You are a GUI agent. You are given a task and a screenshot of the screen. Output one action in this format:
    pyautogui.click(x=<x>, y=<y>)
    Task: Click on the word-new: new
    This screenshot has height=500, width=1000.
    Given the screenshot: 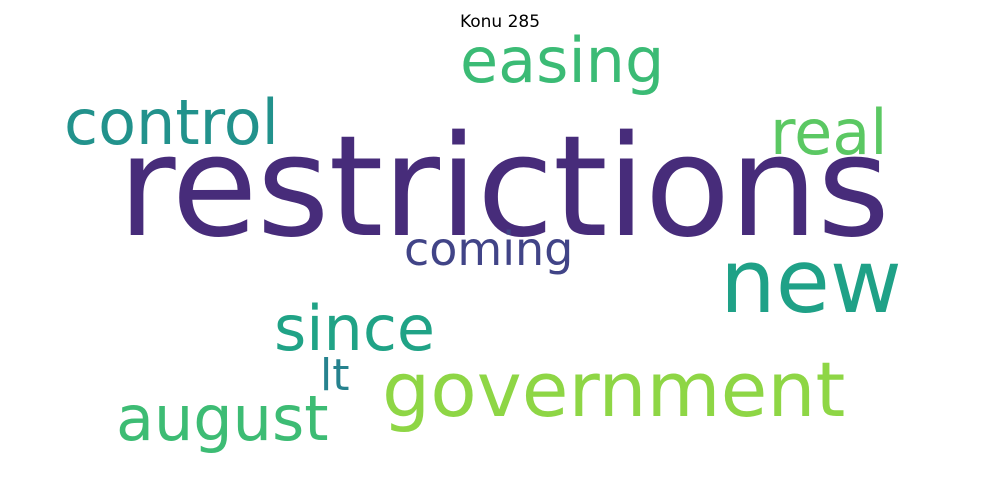 What is the action you would take?
    pyautogui.click(x=811, y=281)
    